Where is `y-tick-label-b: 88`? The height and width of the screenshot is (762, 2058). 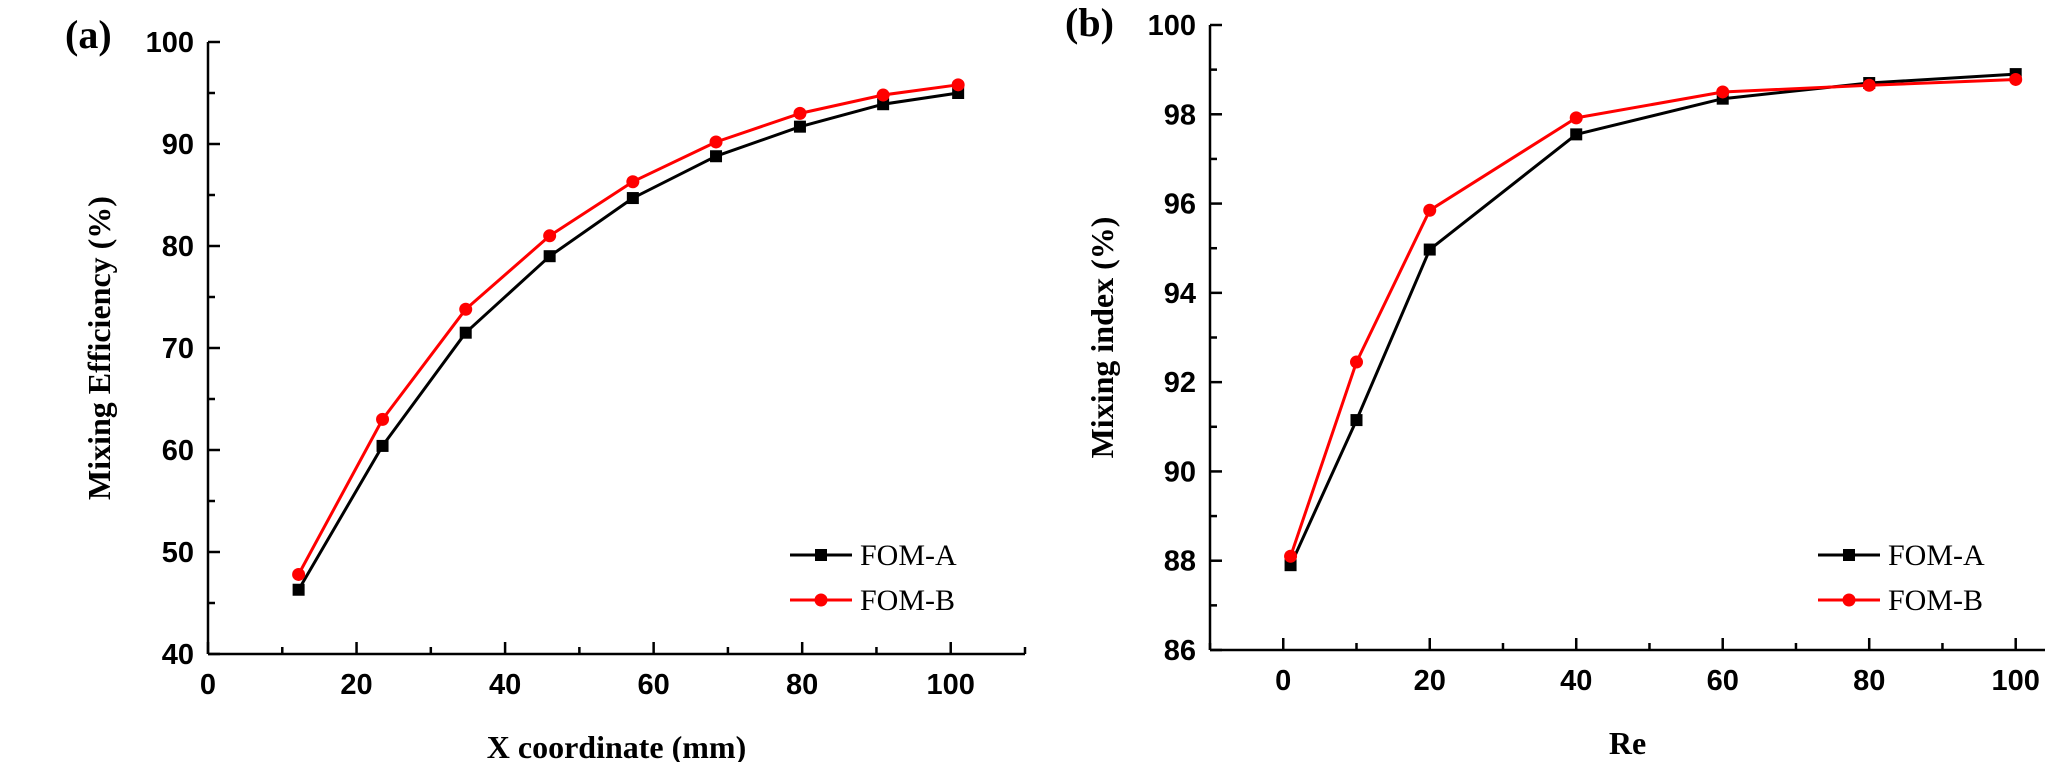
y-tick-label-b: 88 is located at coordinates (1180, 562).